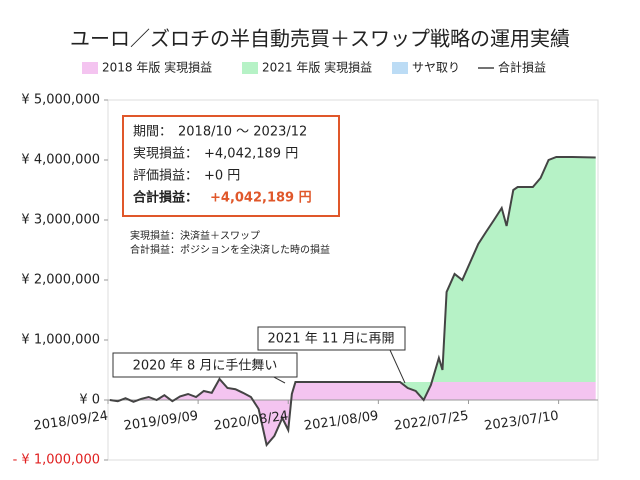 The width and height of the screenshot is (640, 480). I want to click on callout-text: 2021 年 11 月に再開, so click(330, 339).